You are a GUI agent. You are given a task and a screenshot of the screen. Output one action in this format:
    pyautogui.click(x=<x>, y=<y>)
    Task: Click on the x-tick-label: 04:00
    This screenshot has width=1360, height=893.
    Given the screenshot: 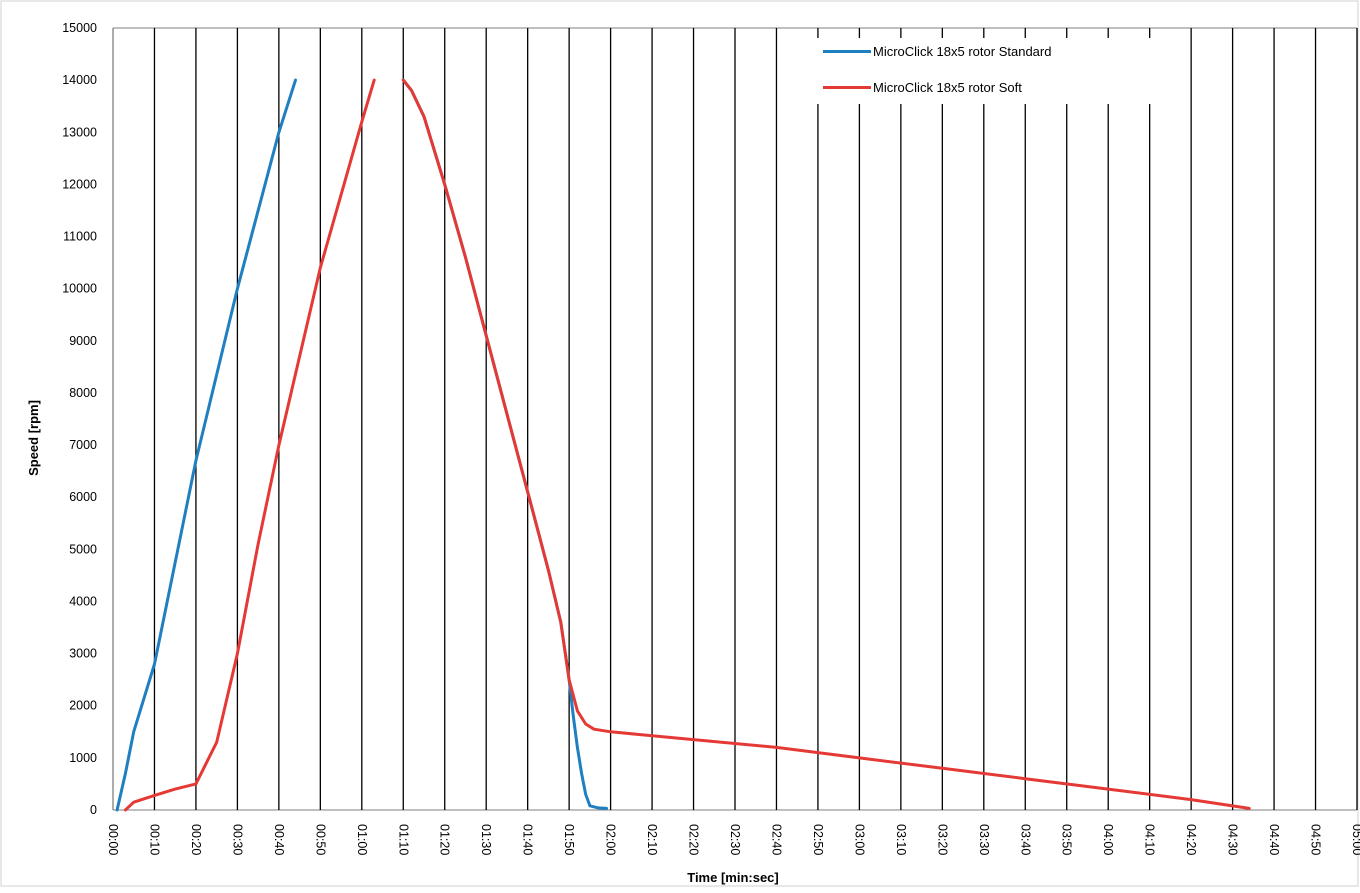 What is the action you would take?
    pyautogui.click(x=1108, y=839)
    